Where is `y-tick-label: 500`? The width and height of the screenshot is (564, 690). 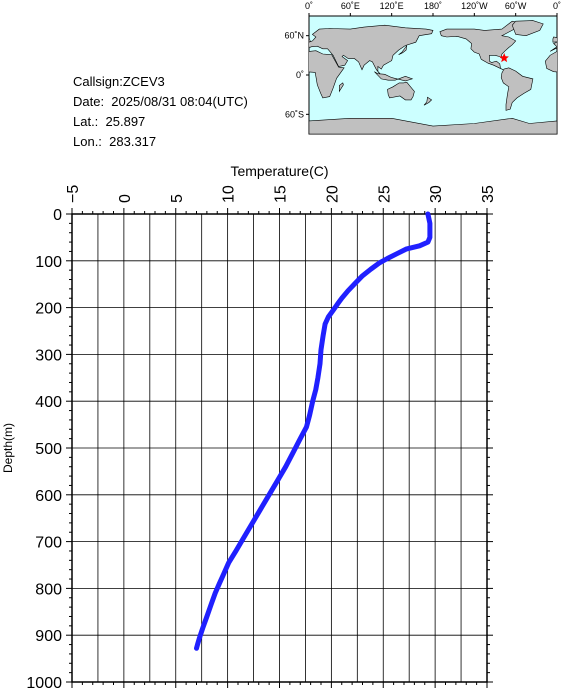 y-tick-label: 500 is located at coordinates (48, 449).